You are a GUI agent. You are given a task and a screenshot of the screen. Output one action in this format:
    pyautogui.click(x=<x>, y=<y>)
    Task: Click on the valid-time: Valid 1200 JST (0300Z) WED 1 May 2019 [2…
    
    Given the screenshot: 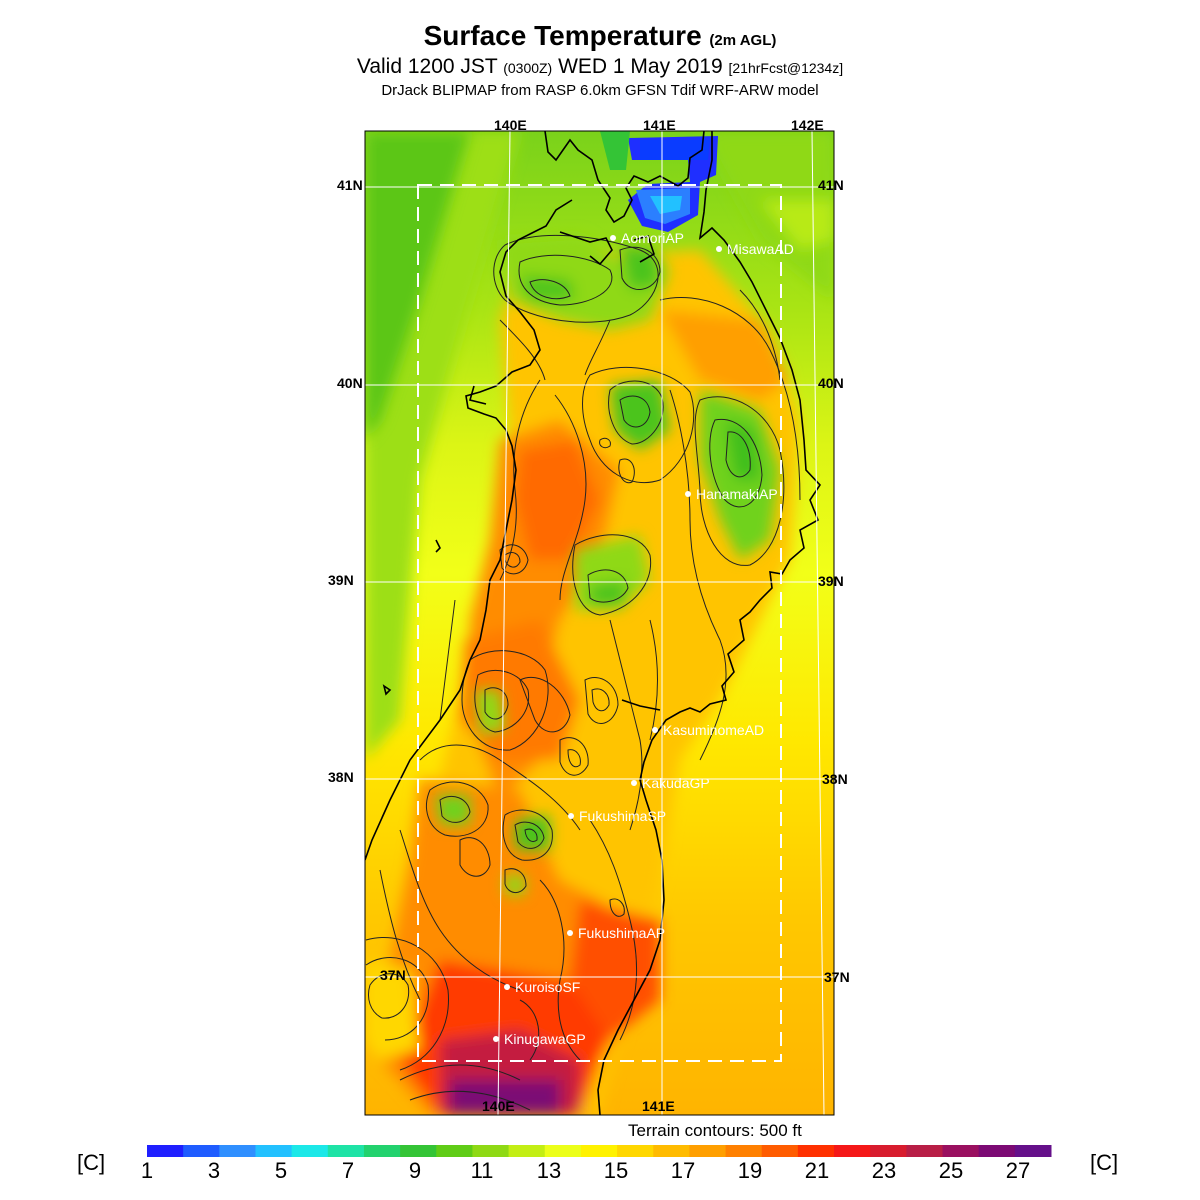 What is the action you would take?
    pyautogui.click(x=600, y=67)
    